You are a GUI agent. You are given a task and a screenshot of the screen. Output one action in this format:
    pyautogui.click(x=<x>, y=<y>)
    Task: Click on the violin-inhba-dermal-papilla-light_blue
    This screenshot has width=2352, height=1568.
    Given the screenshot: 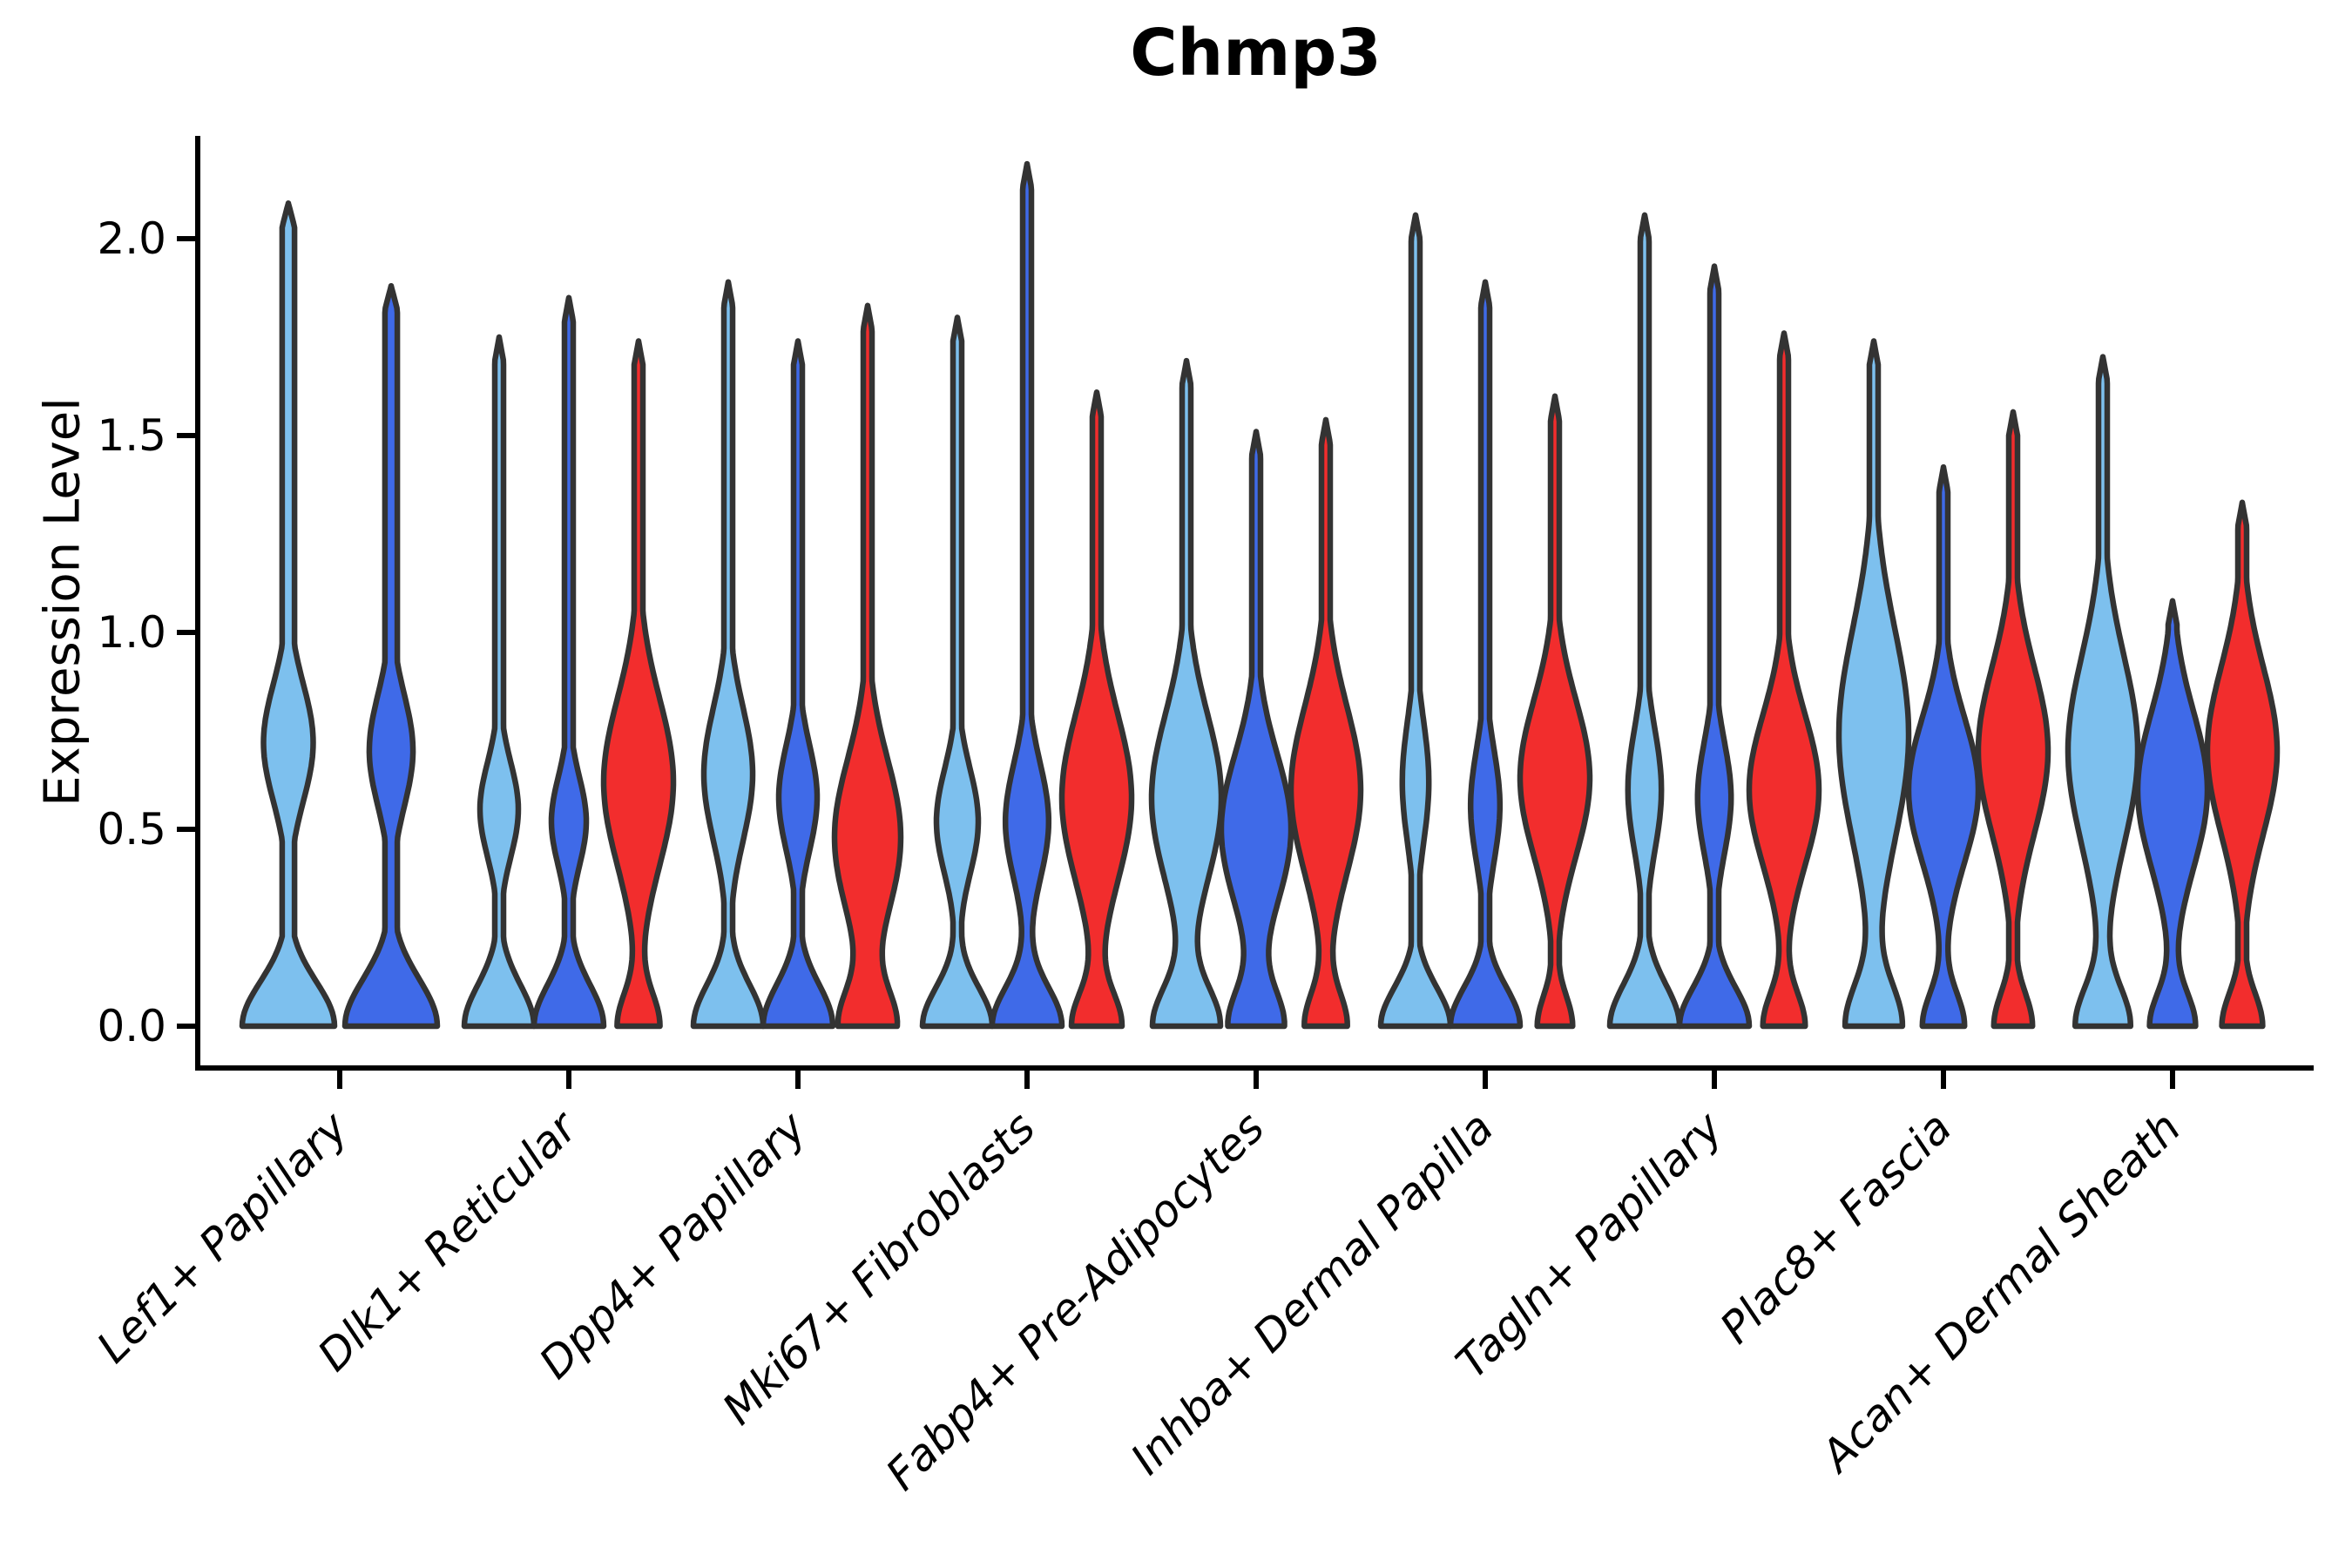 What is the action you would take?
    pyautogui.click(x=1415, y=621)
    